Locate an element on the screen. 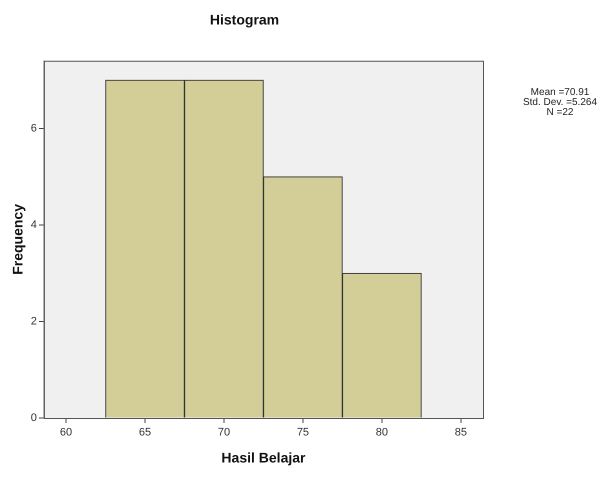  y-axis-title: Frequency is located at coordinates (17, 239).